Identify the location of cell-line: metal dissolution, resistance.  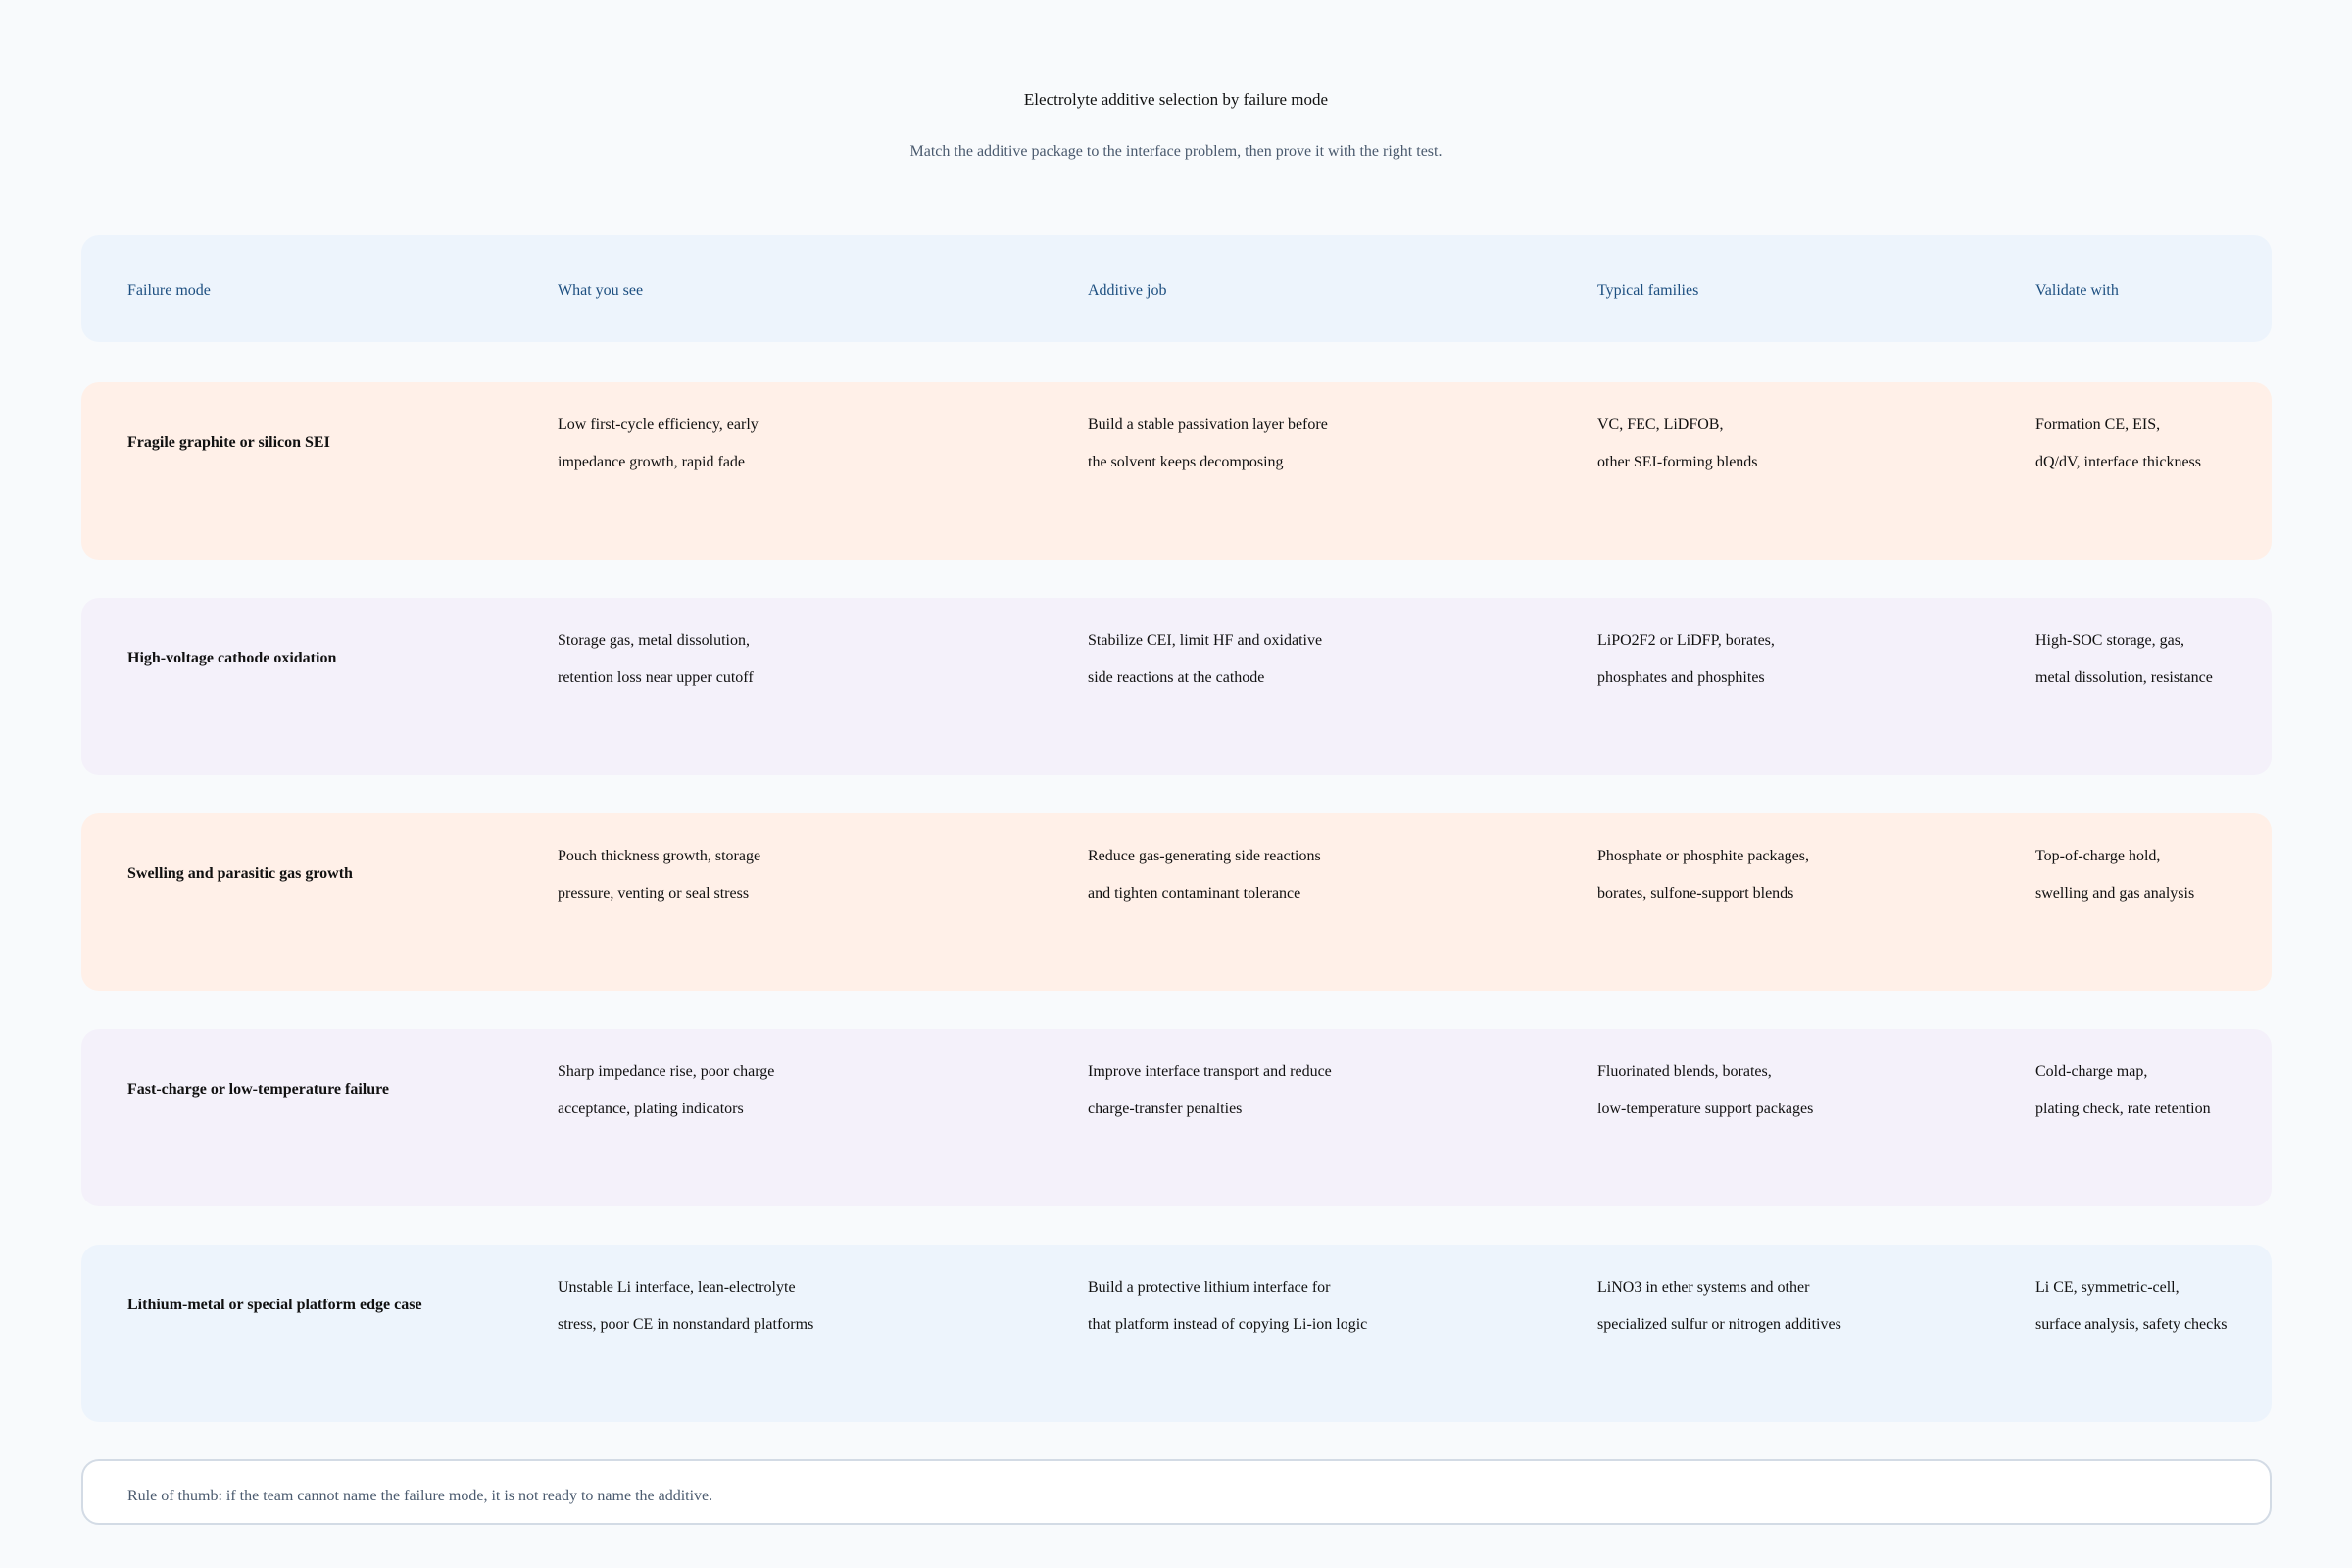
(2124, 677).